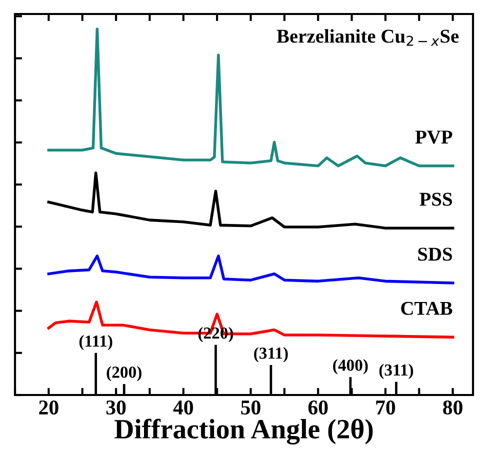 The width and height of the screenshot is (480, 454). I want to click on x-tick-label: 50, so click(250, 407).